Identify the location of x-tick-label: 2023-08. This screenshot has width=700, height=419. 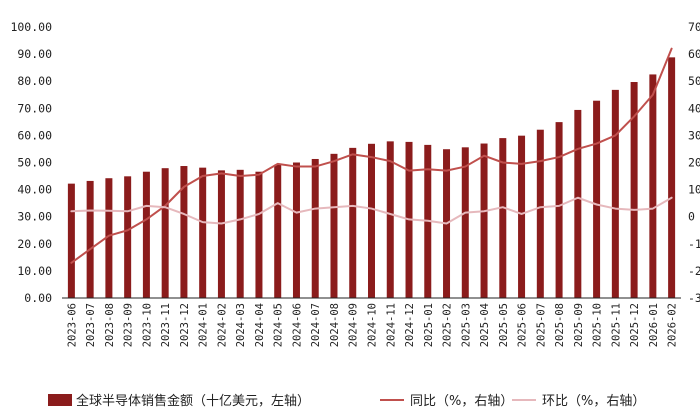
(110, 325).